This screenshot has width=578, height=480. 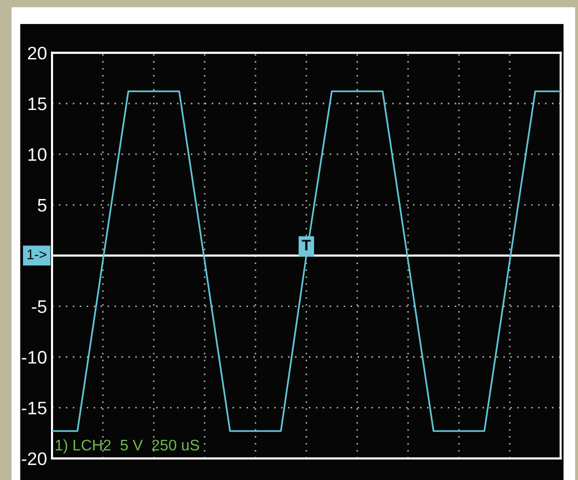 What do you see at coordinates (37, 154) in the screenshot?
I see `y-tick-label: 10` at bounding box center [37, 154].